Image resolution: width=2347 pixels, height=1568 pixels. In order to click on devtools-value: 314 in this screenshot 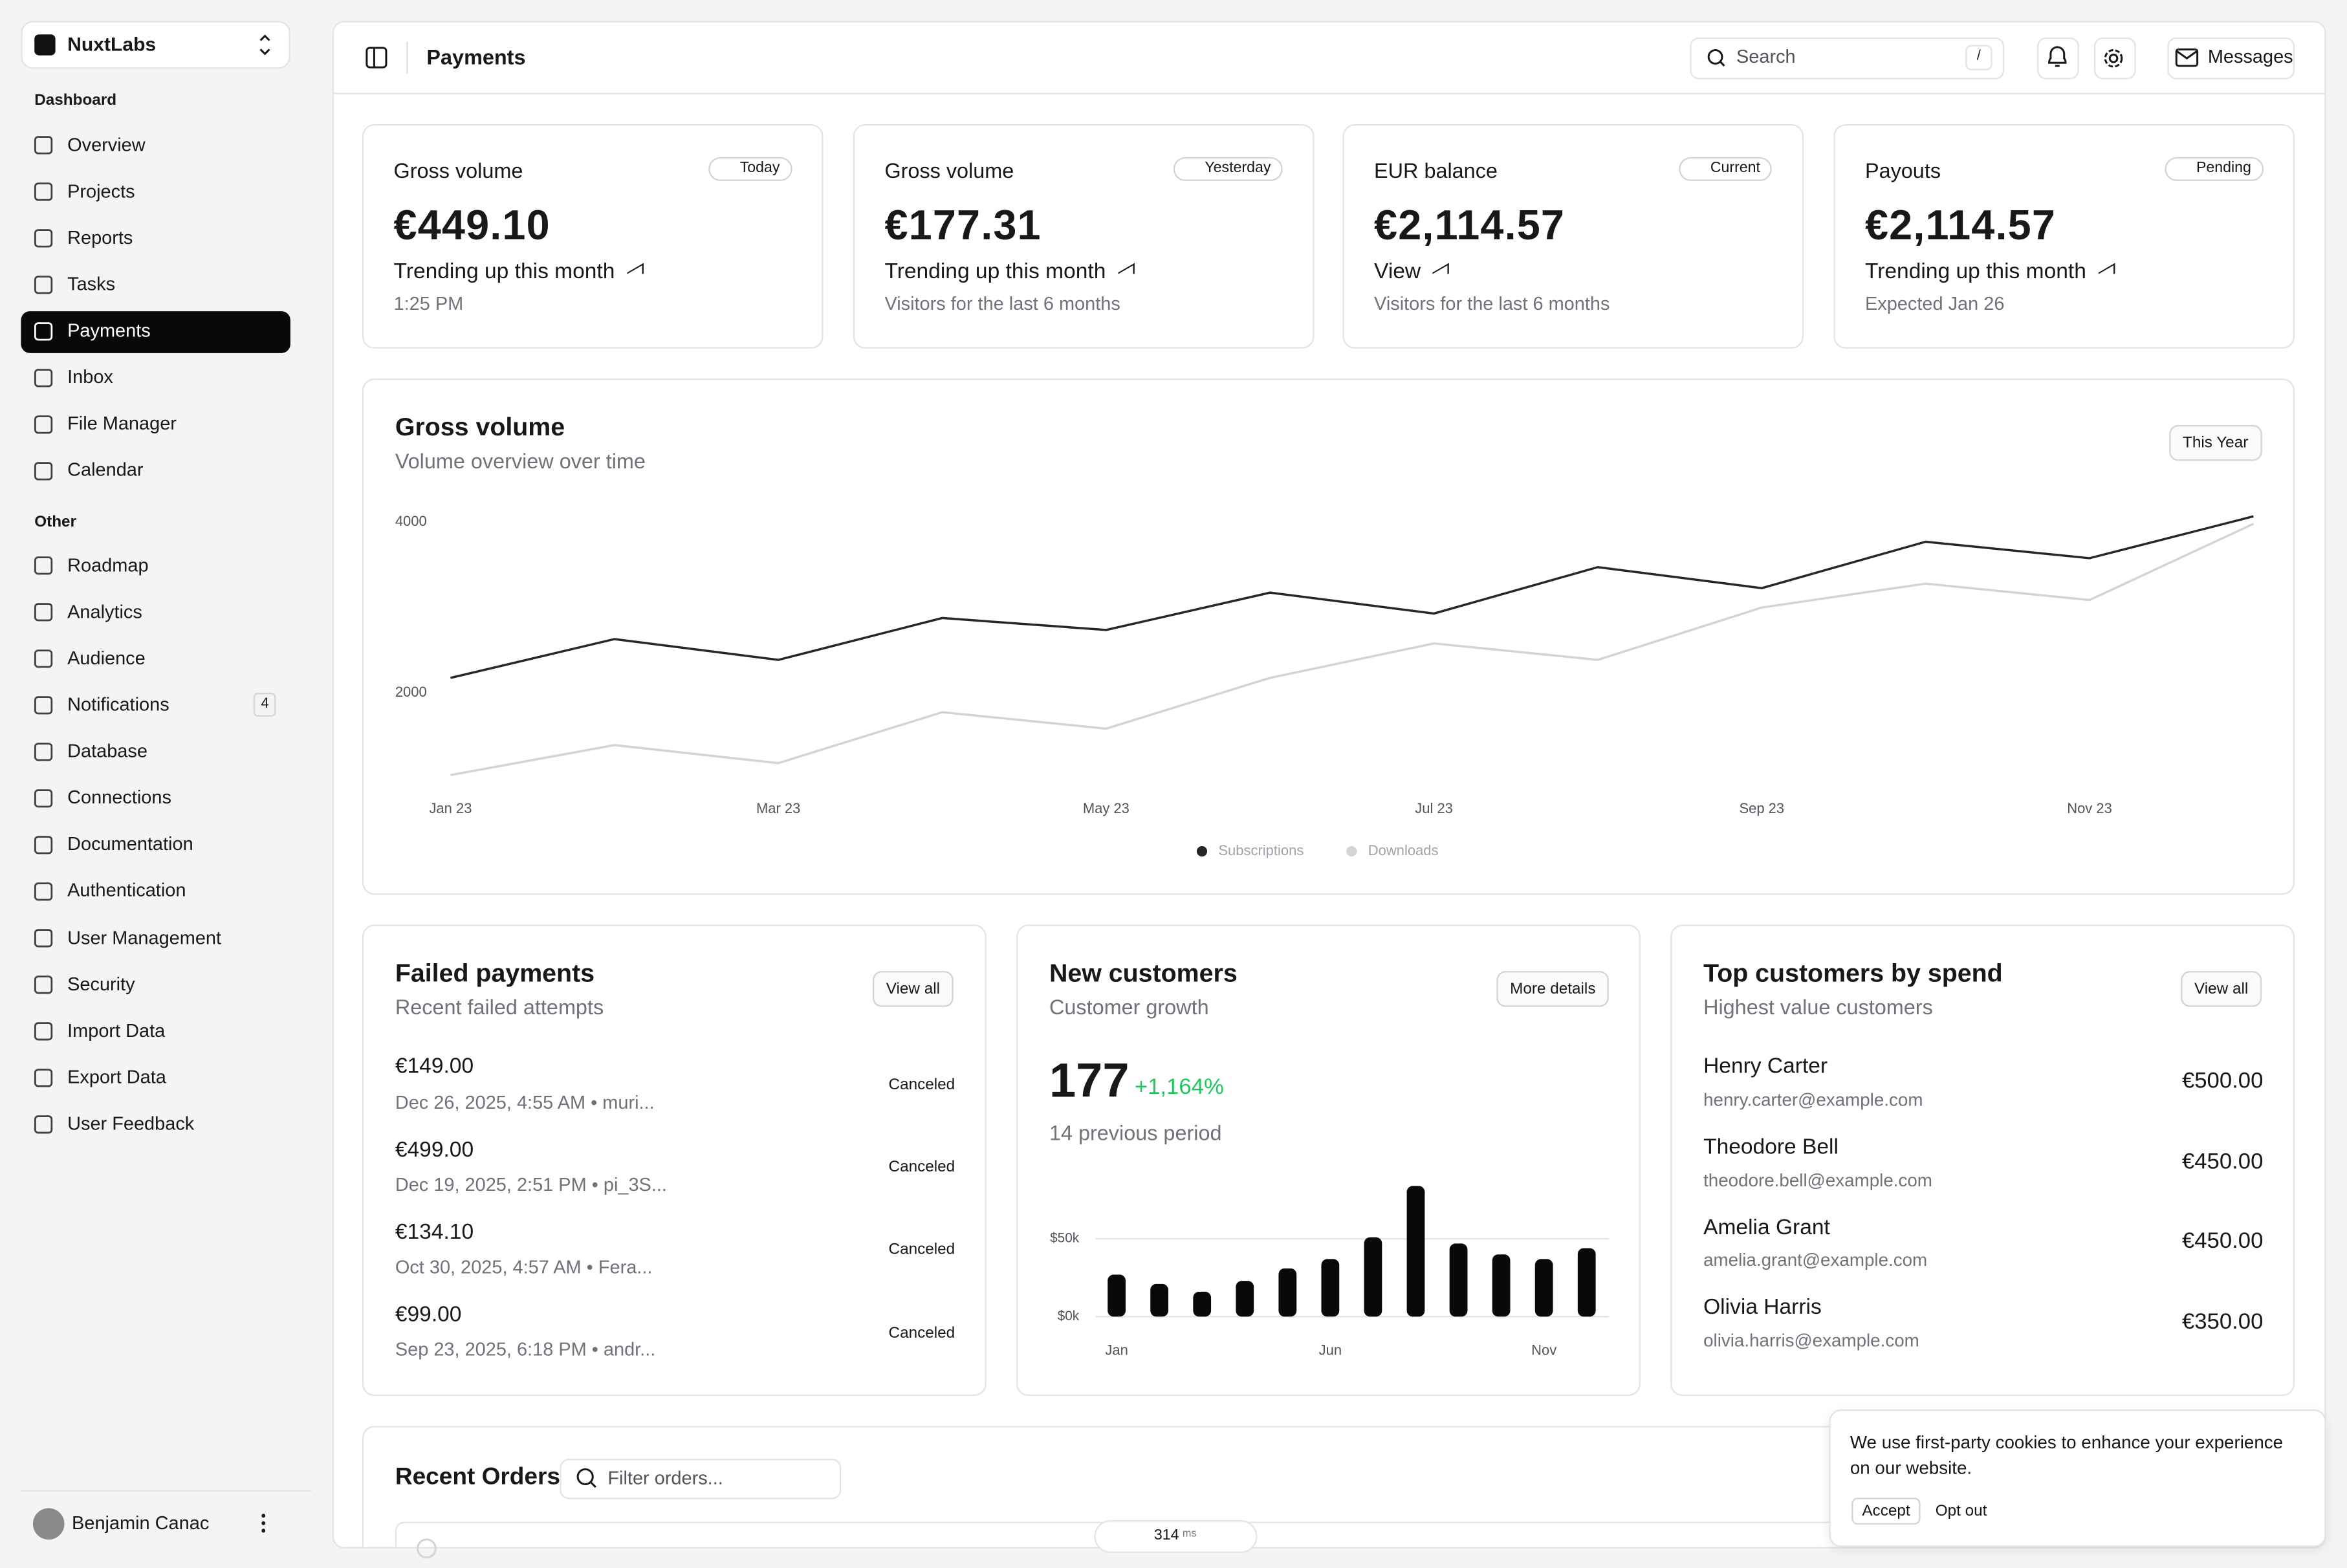, I will do `click(1166, 1535)`.